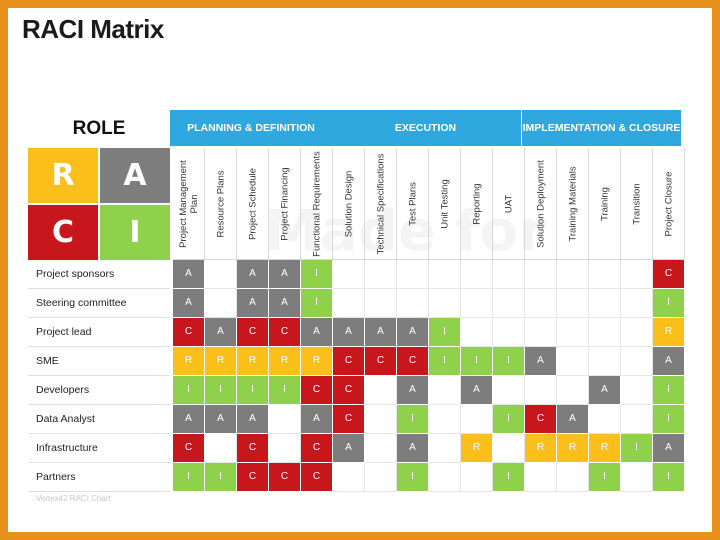 The image size is (720, 540). I want to click on column-header-label: Solution Design, so click(348, 203).